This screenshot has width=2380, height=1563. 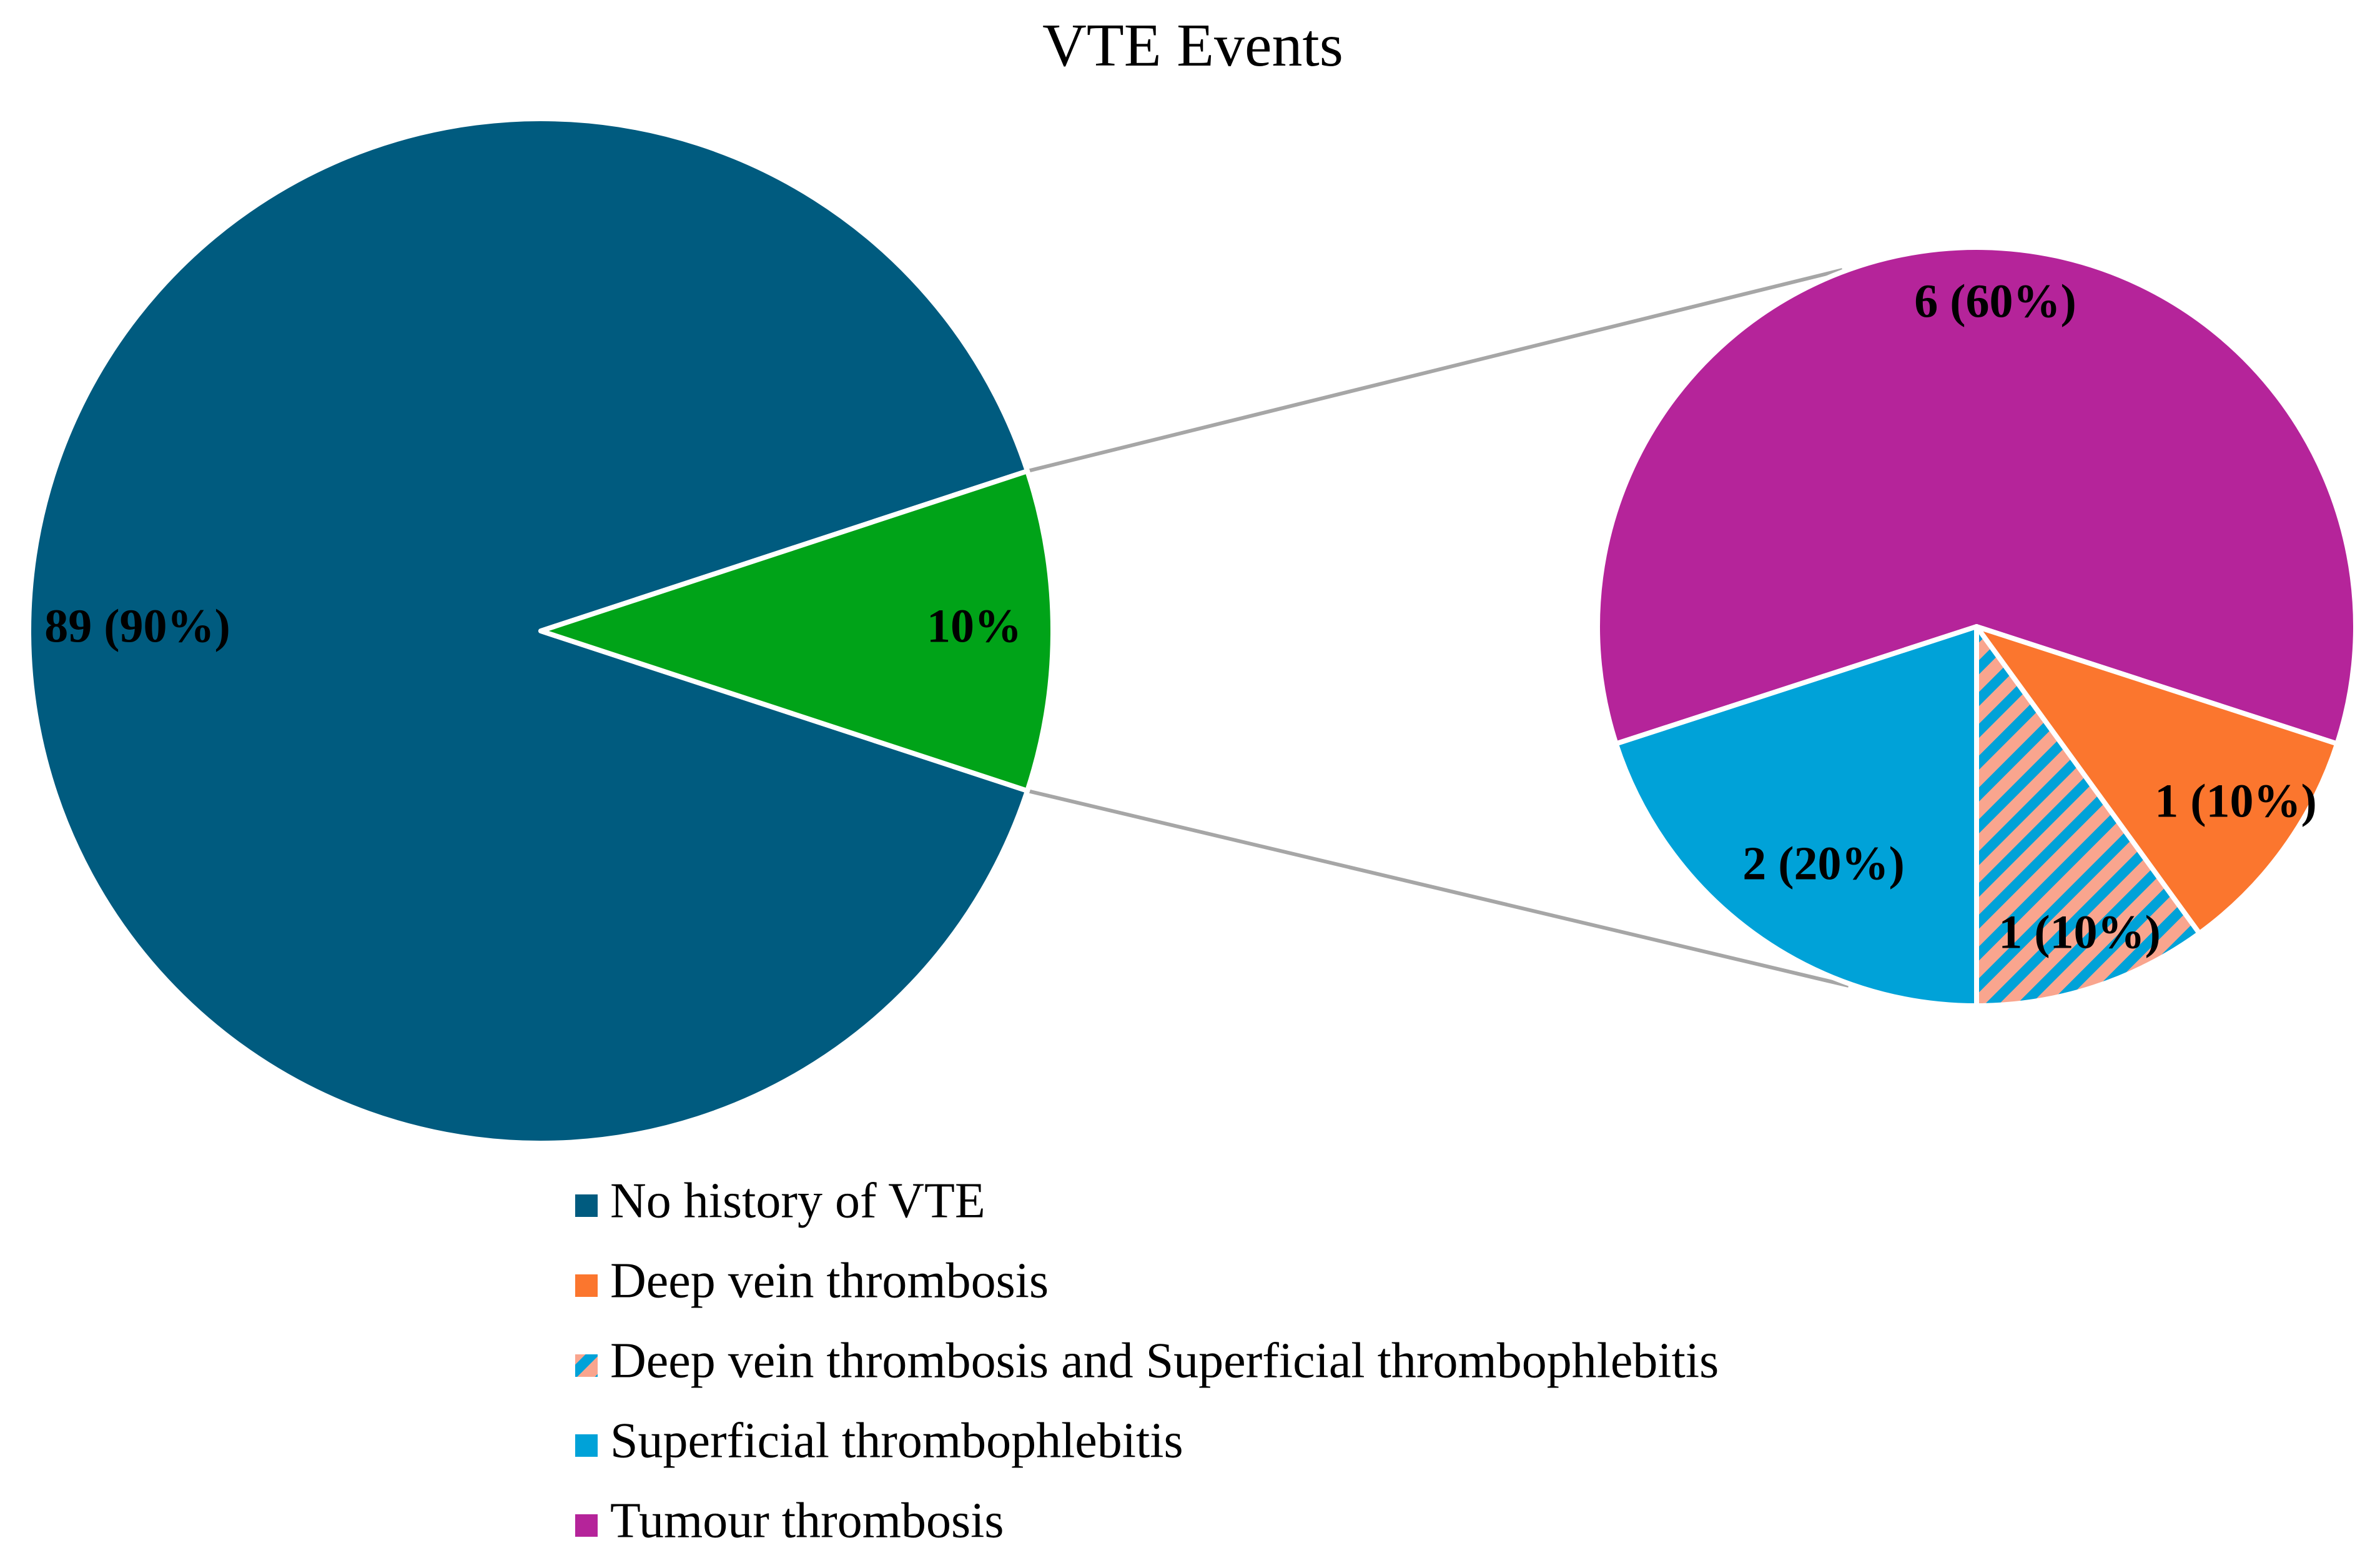 I want to click on legend-swatch-no-history-of-vte, so click(x=586, y=1205).